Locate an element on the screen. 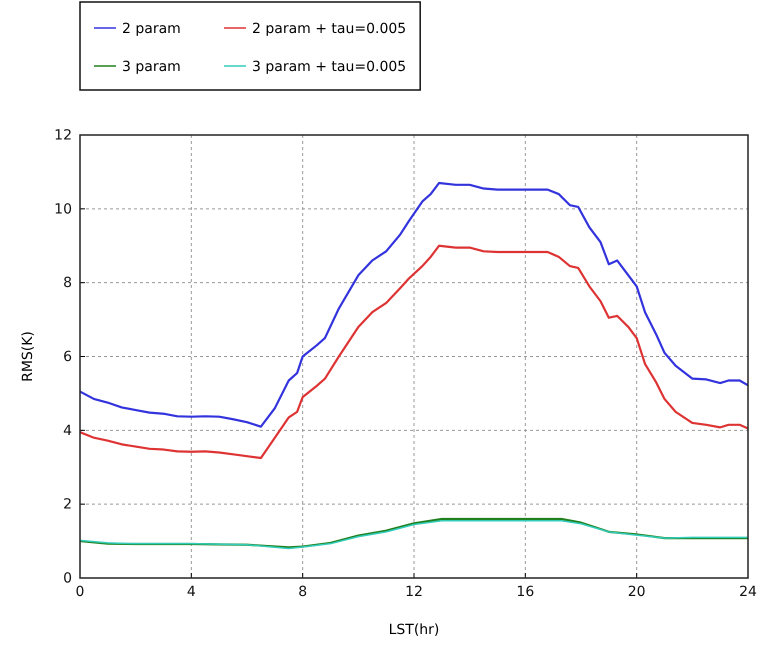  y-tick-label: 6 is located at coordinates (67, 356).